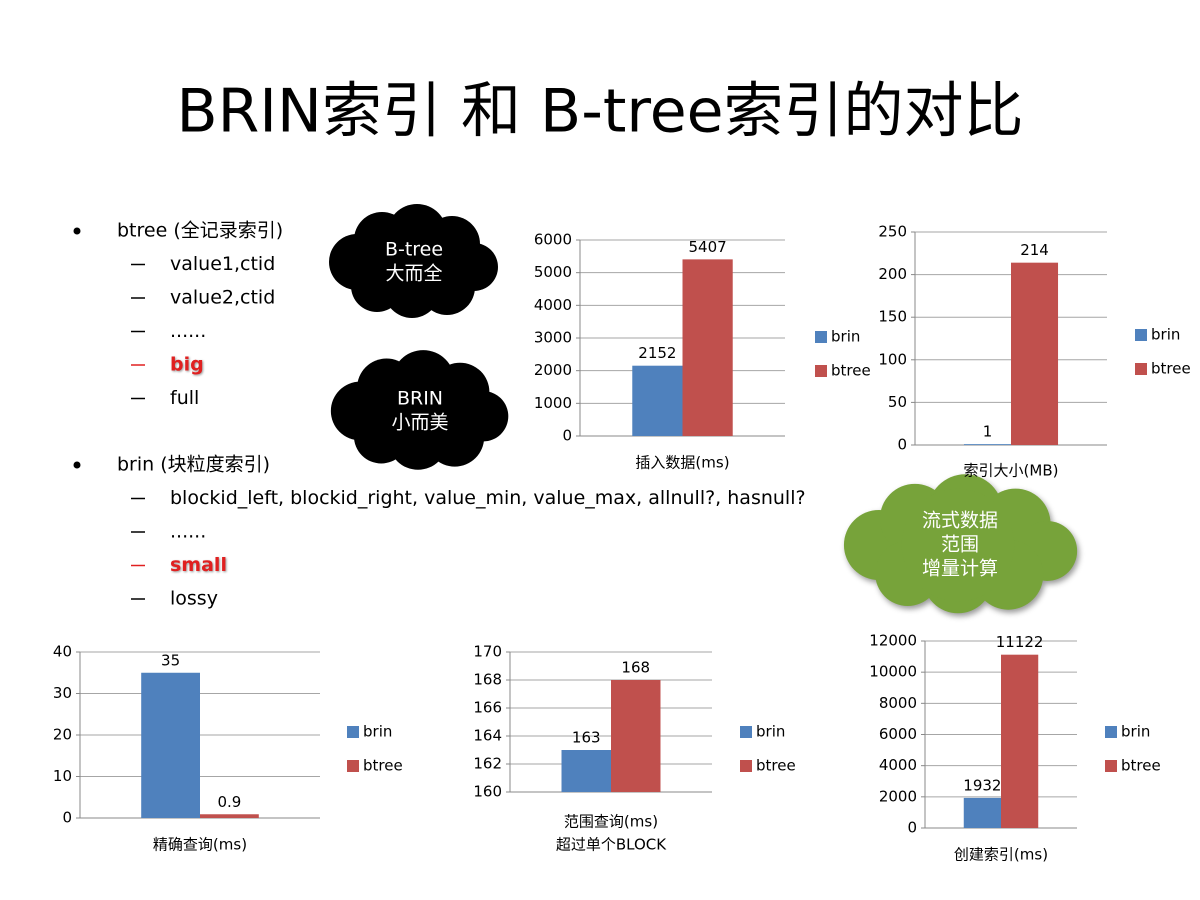 This screenshot has height=900, width=1200. I want to click on x-category-label: 索引大小(MB), so click(1011, 471).